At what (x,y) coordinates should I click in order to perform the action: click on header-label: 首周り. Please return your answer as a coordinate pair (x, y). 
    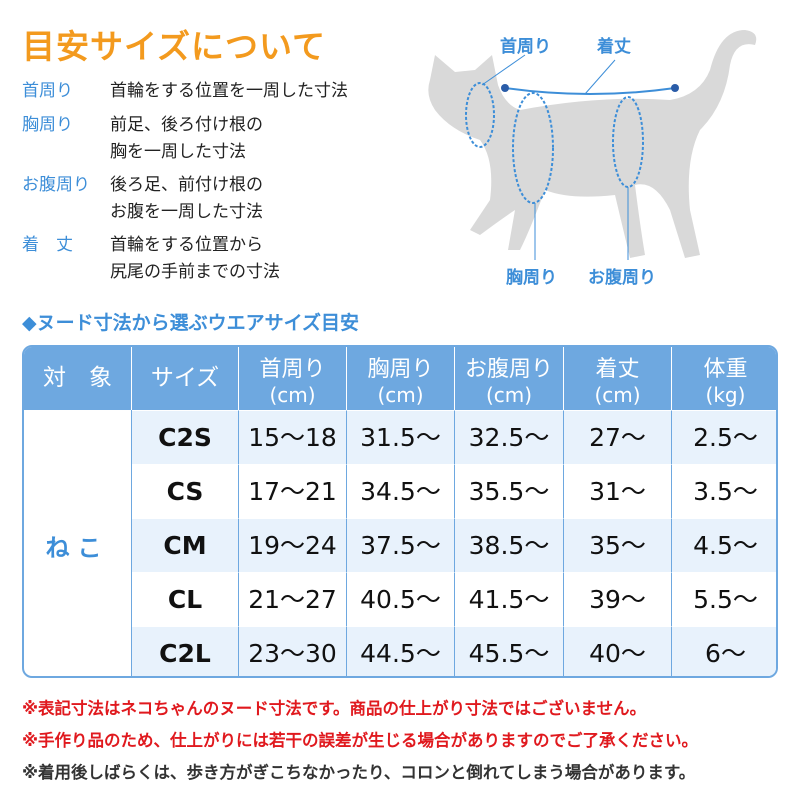
    Looking at the image, I should click on (292, 369).